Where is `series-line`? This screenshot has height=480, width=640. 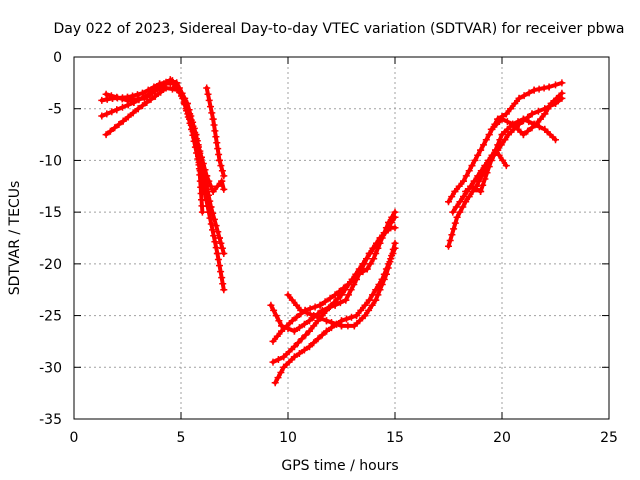
series-line is located at coordinates (479, 181).